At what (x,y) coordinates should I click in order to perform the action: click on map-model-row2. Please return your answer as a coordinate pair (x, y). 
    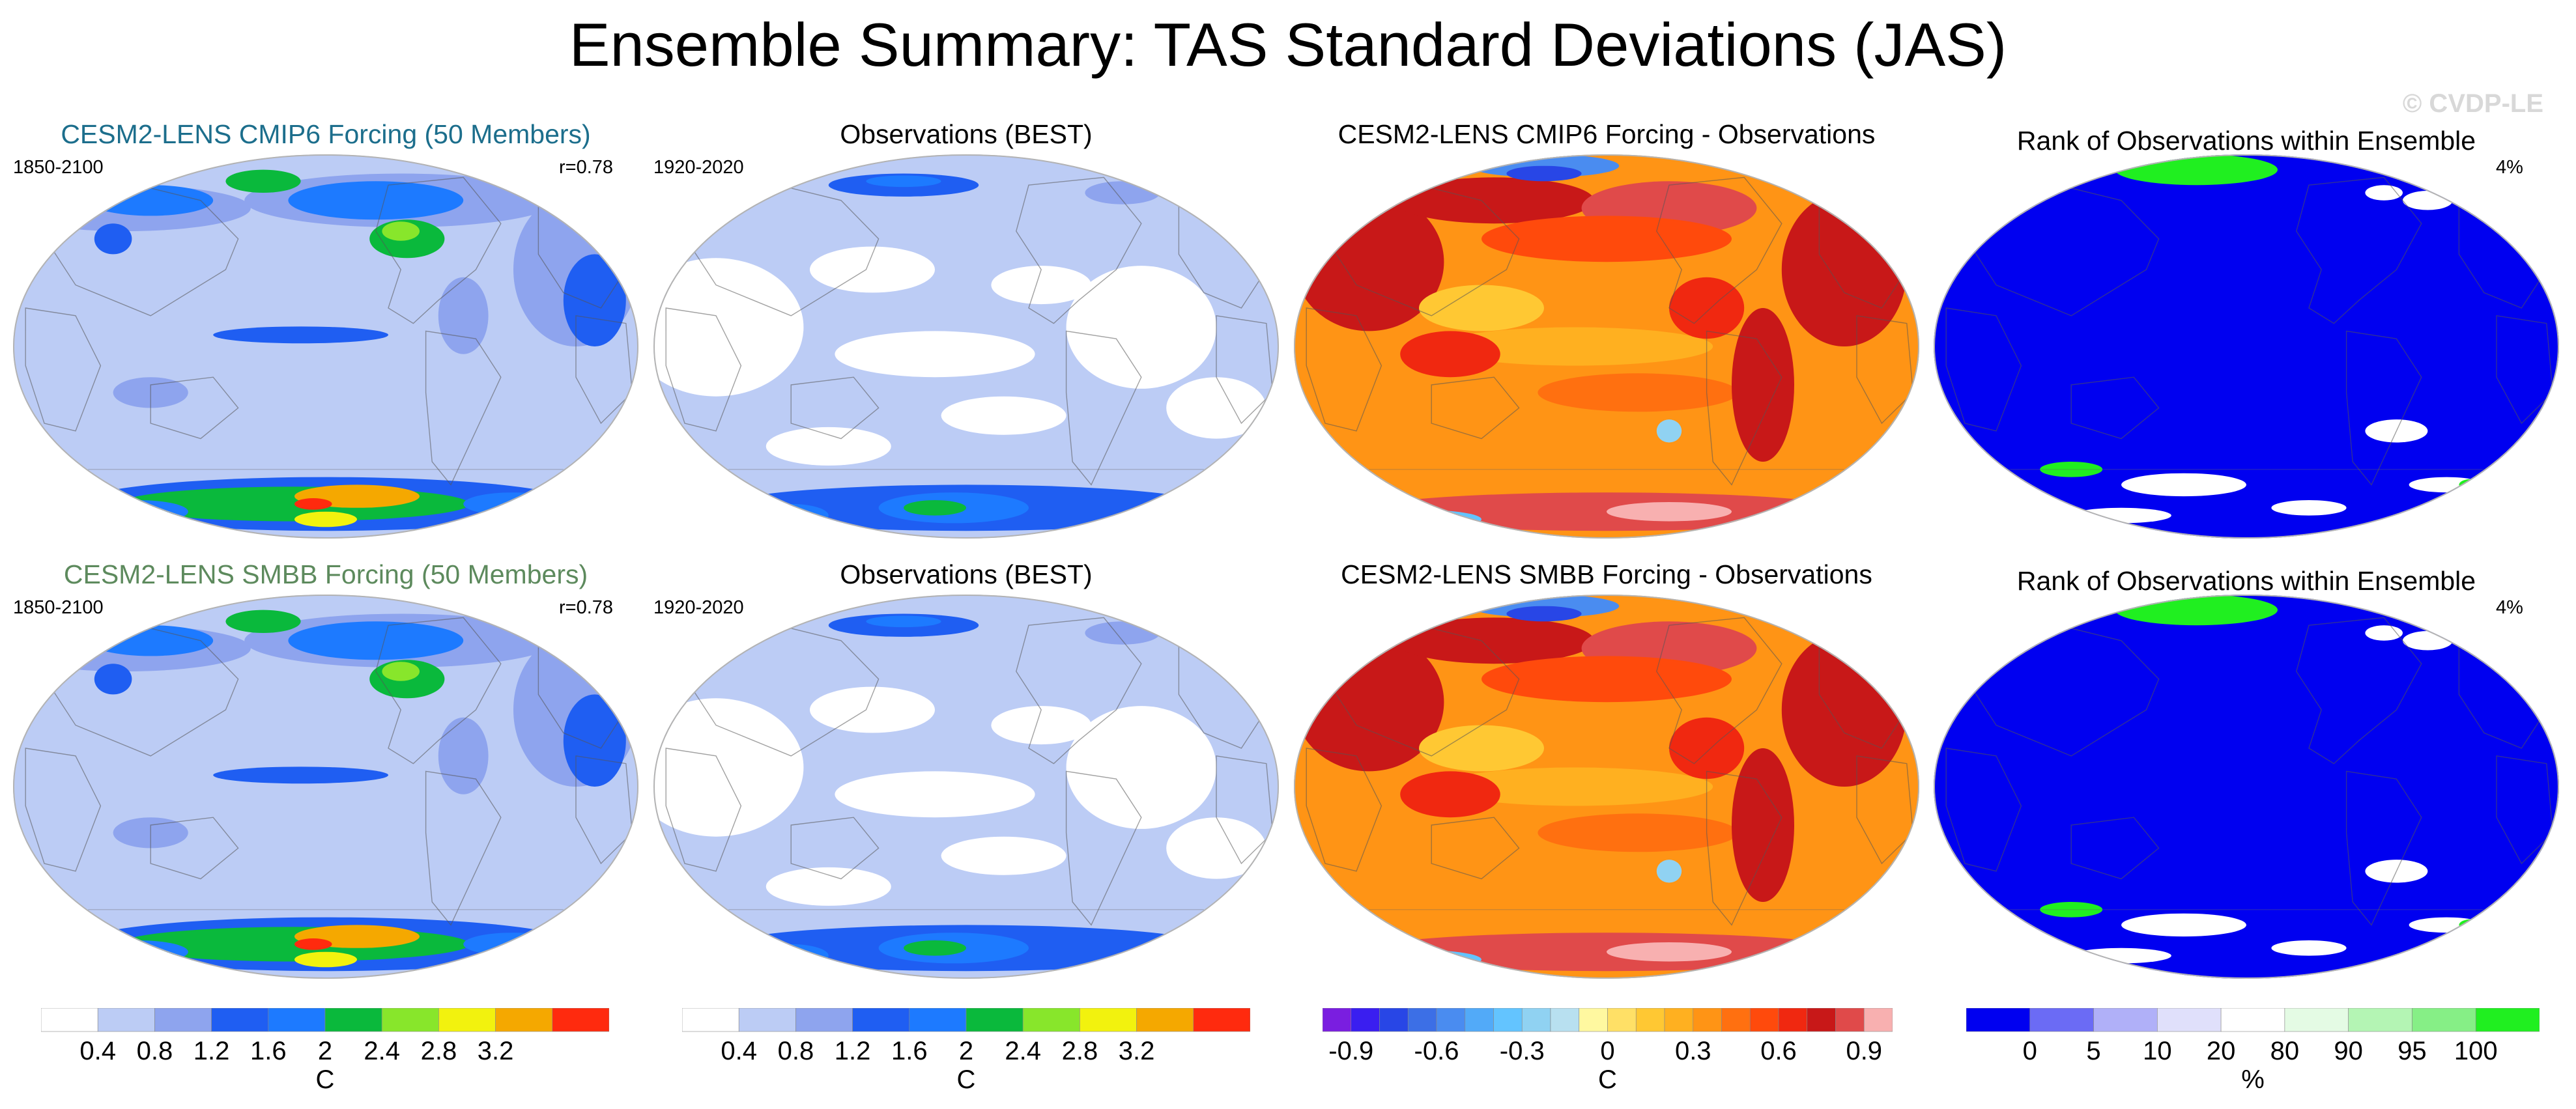
    Looking at the image, I should click on (325, 787).